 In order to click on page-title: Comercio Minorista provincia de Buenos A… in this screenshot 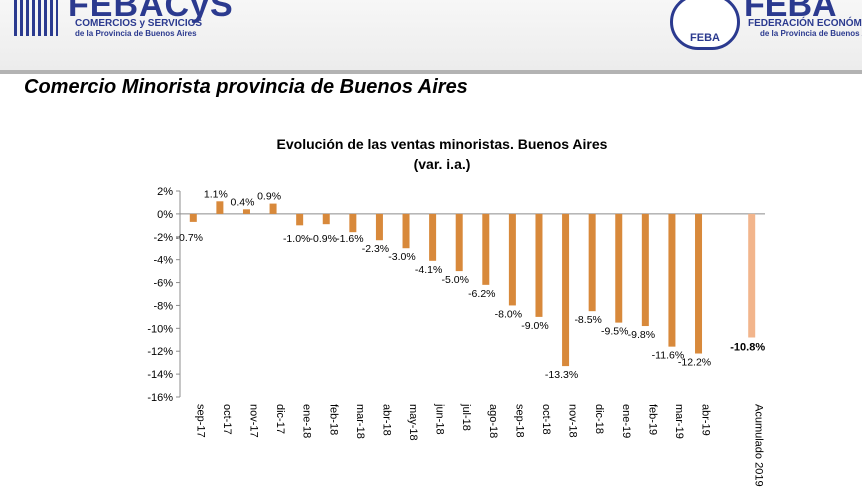, I will do `click(246, 87)`.